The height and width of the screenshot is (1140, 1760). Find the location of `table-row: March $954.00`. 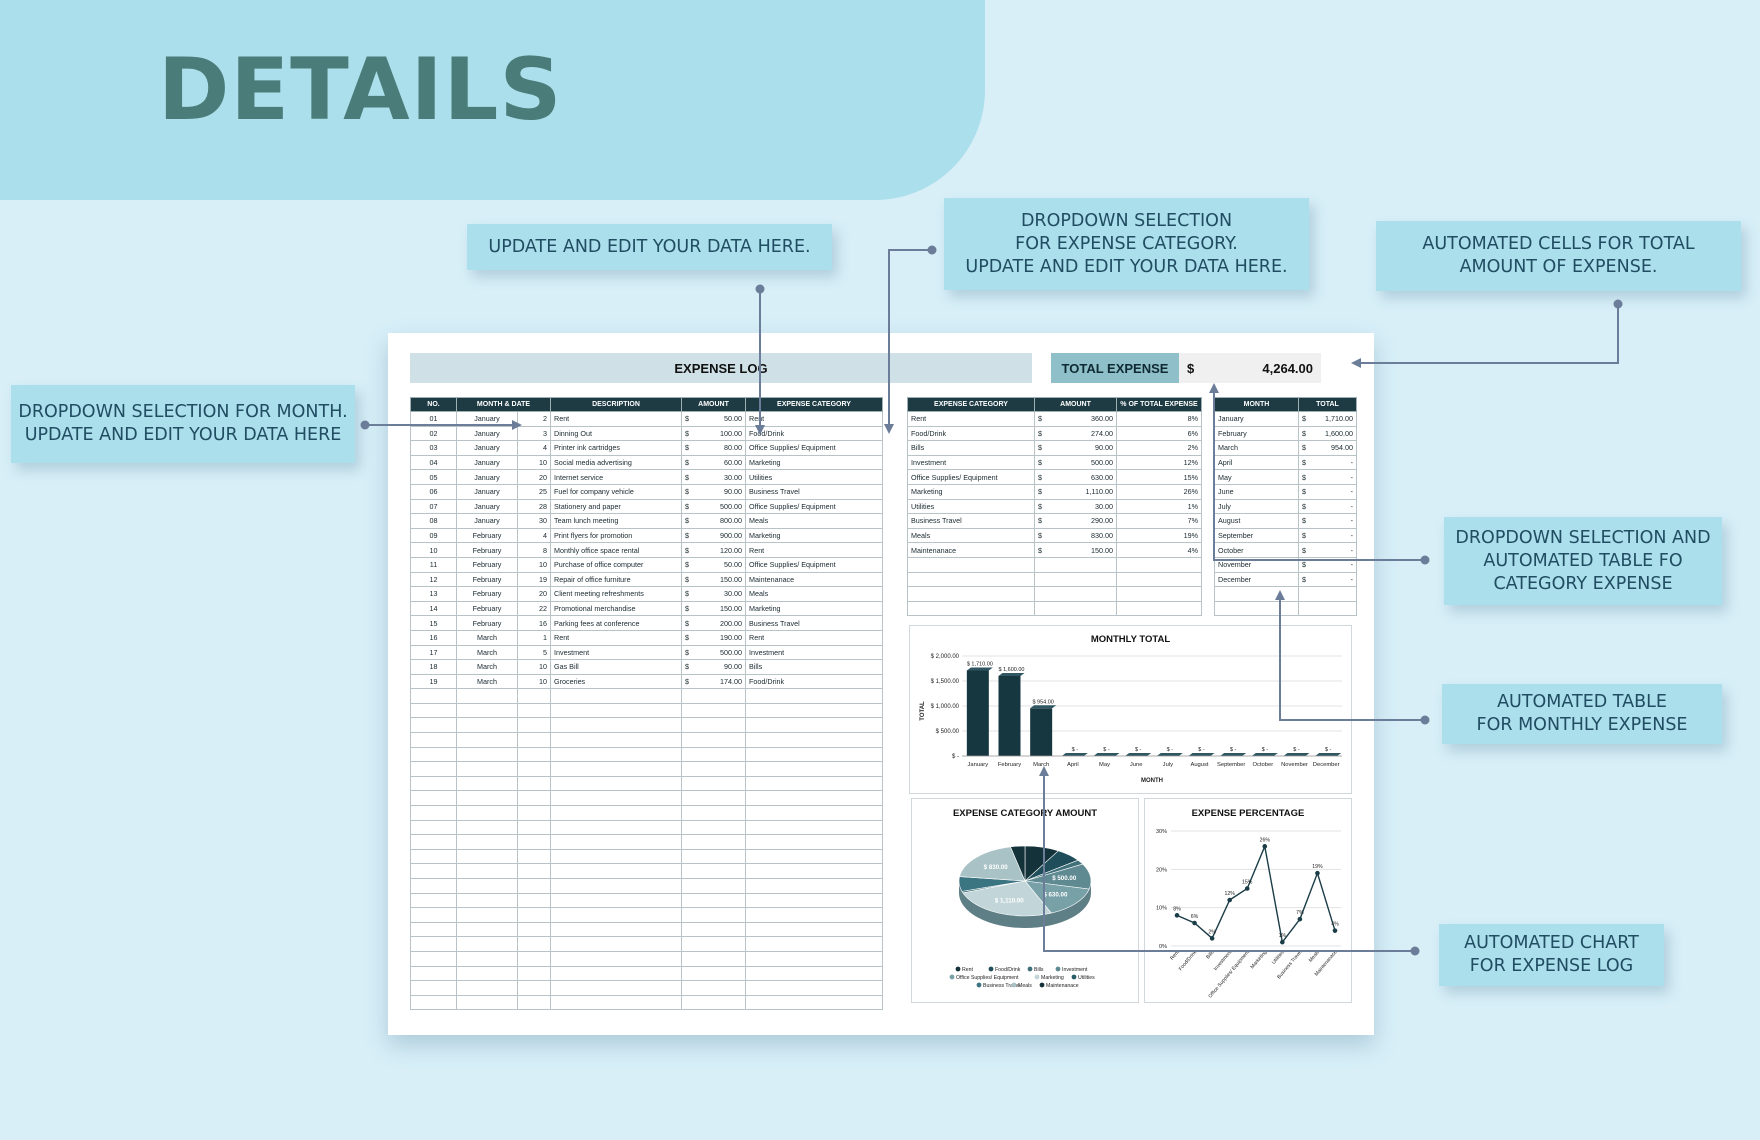

table-row: March $954.00 is located at coordinates (1285, 448).